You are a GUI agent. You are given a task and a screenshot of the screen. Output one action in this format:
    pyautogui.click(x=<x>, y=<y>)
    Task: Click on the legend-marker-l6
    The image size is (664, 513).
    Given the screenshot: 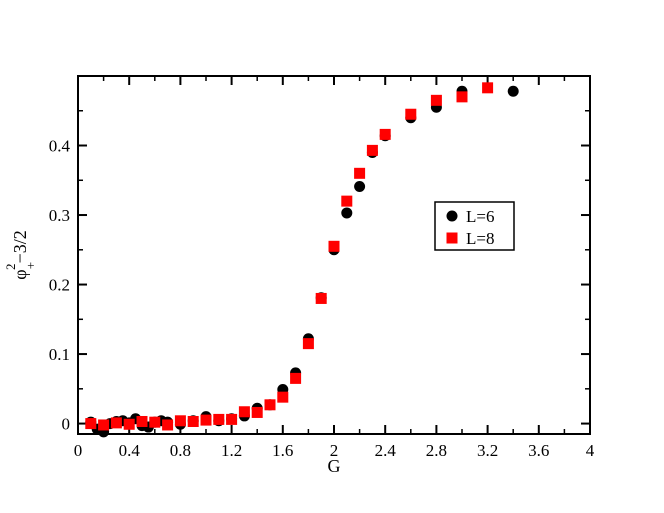 What is the action you would take?
    pyautogui.click(x=452, y=216)
    